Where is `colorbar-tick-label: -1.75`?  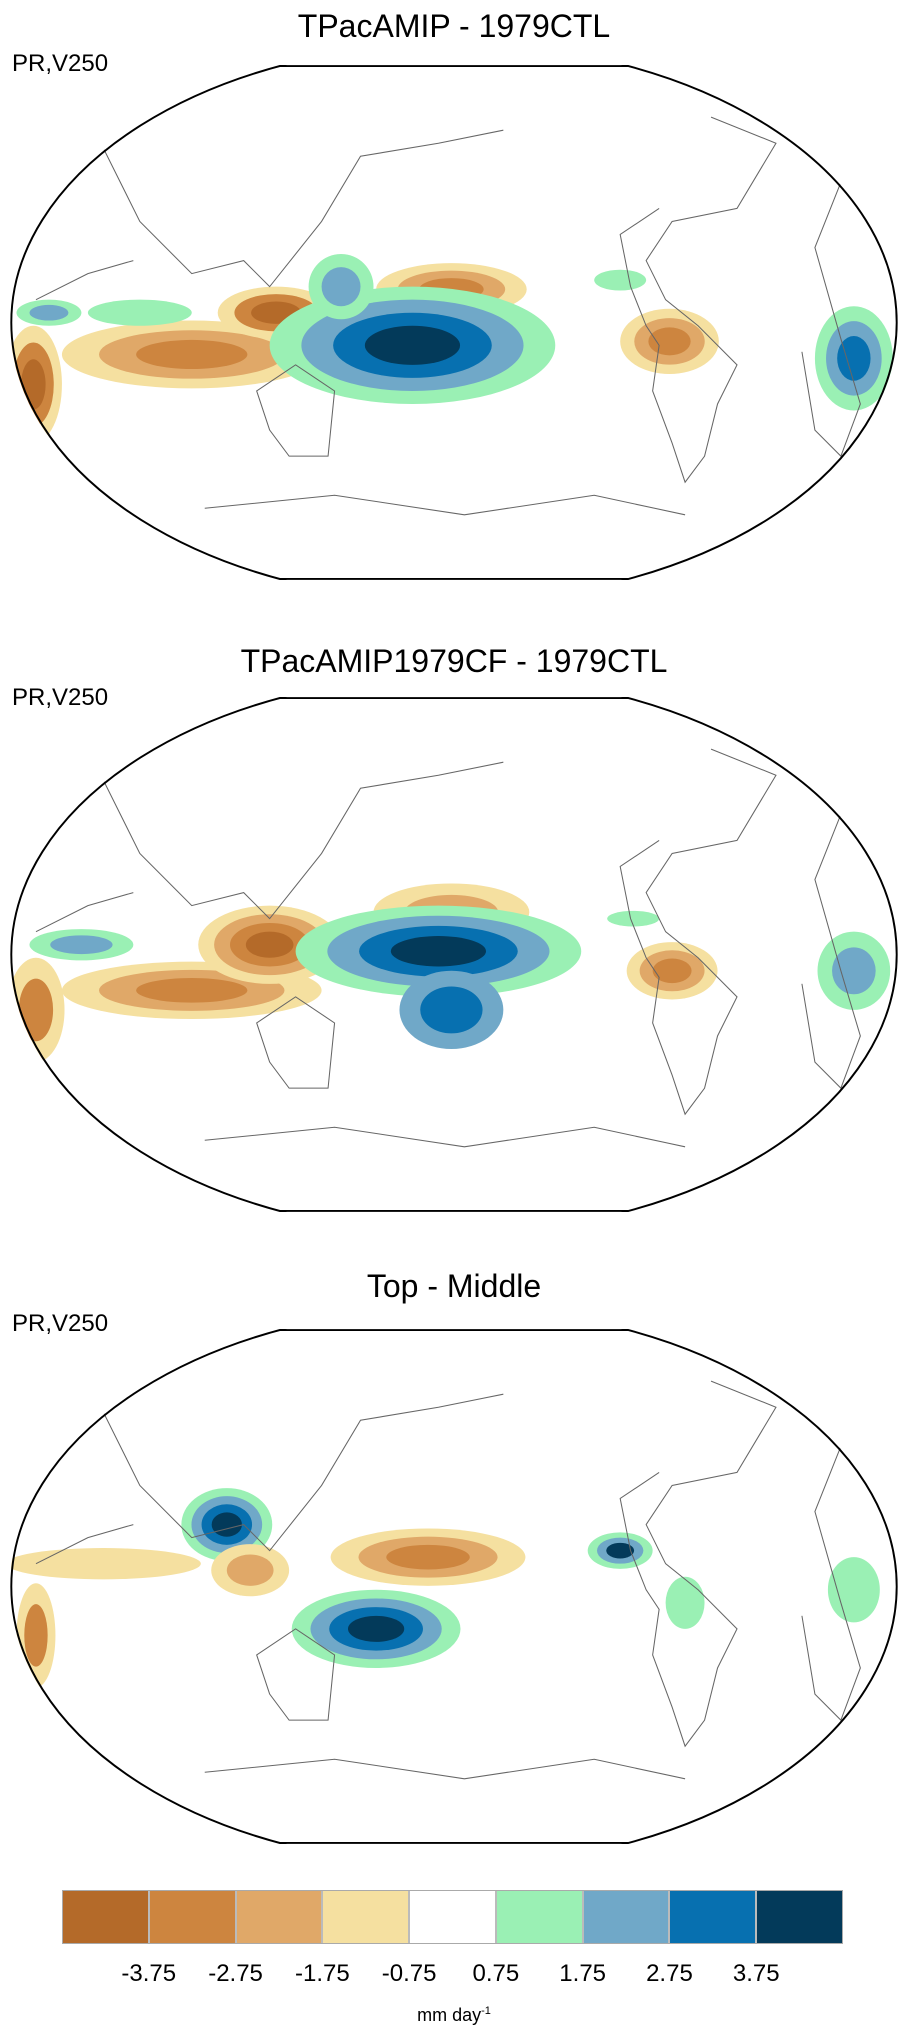 colorbar-tick-label: -1.75 is located at coordinates (322, 1973).